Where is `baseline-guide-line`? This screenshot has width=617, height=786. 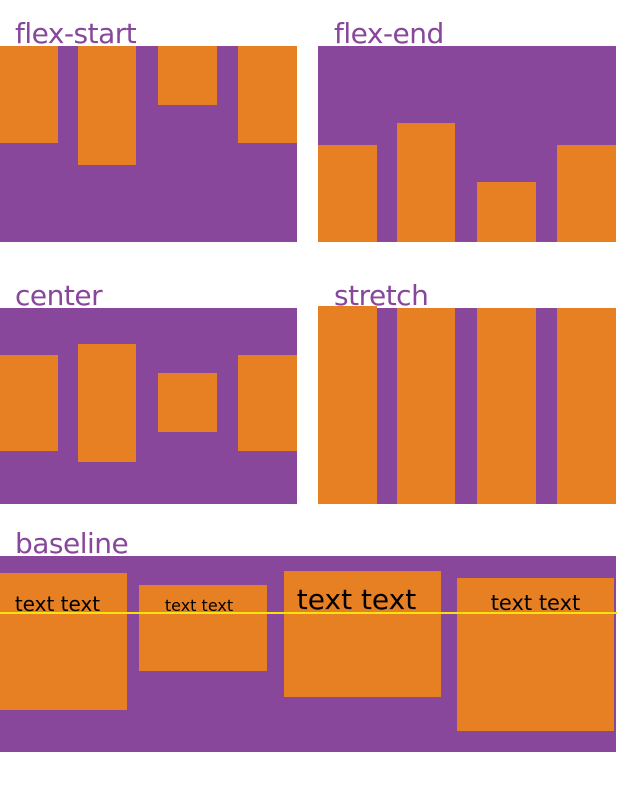 baseline-guide-line is located at coordinates (308, 613).